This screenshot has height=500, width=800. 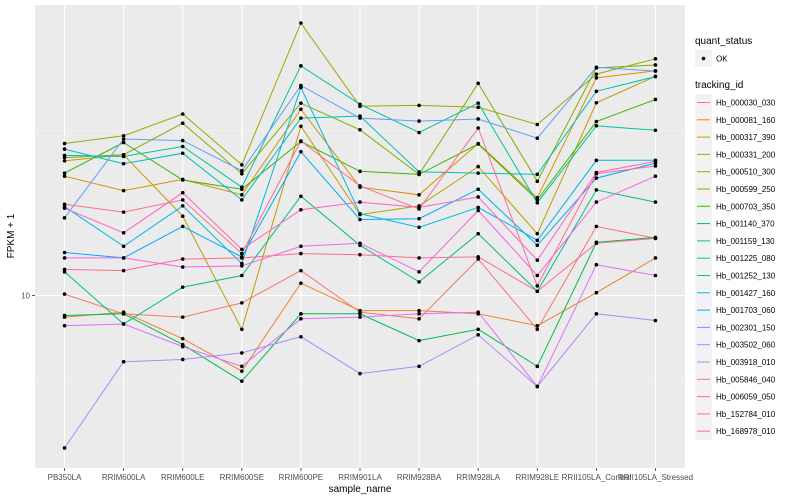 I want to click on legend-label: Hb_000510_300, so click(x=746, y=172).